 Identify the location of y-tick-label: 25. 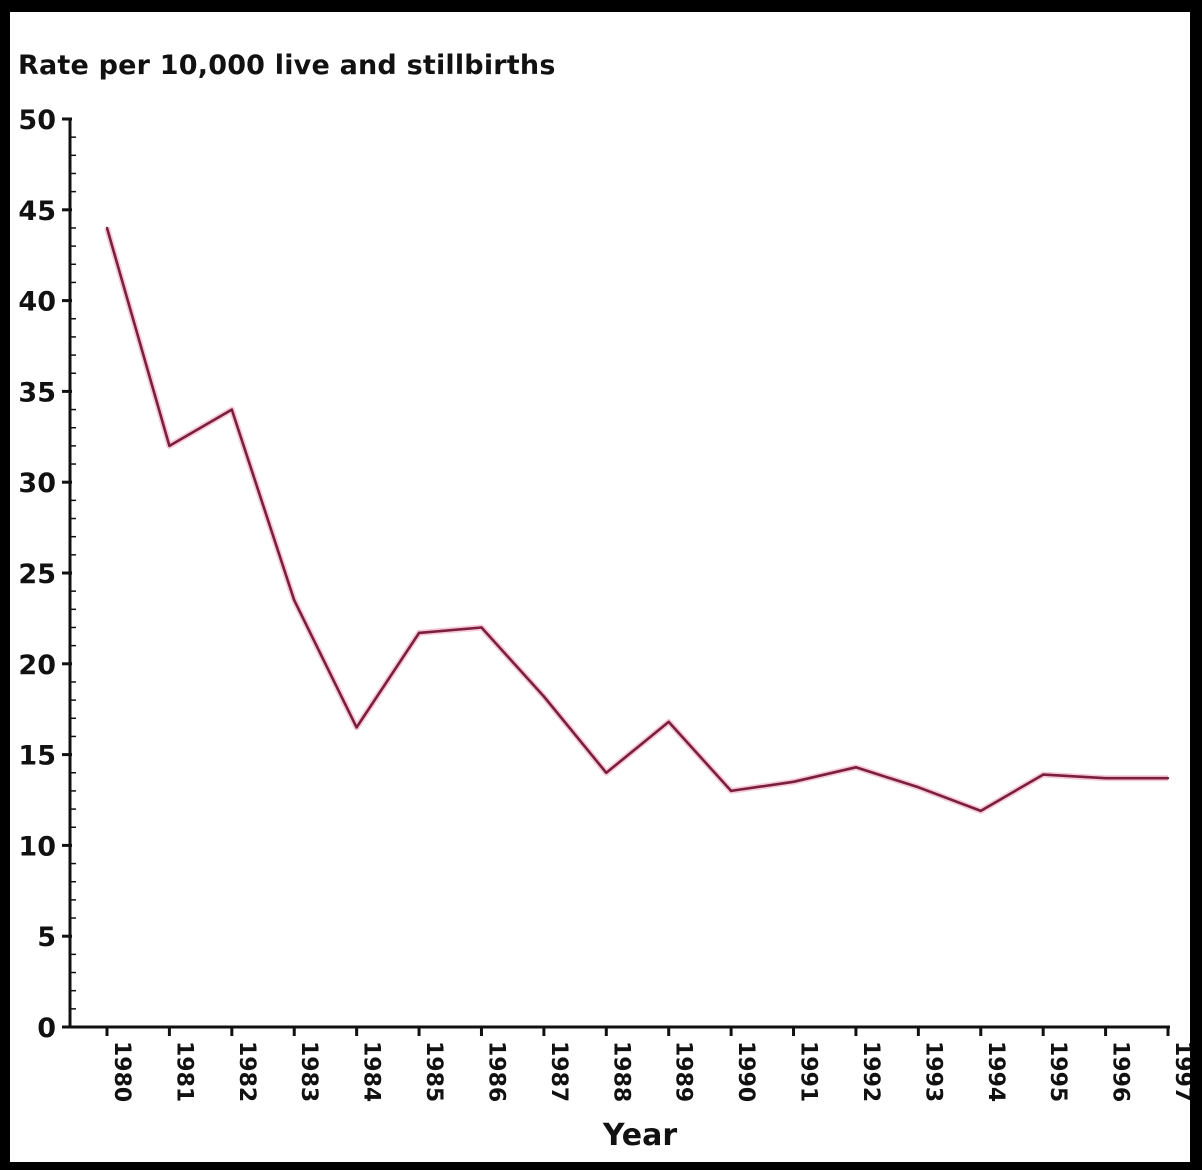
(37, 574).